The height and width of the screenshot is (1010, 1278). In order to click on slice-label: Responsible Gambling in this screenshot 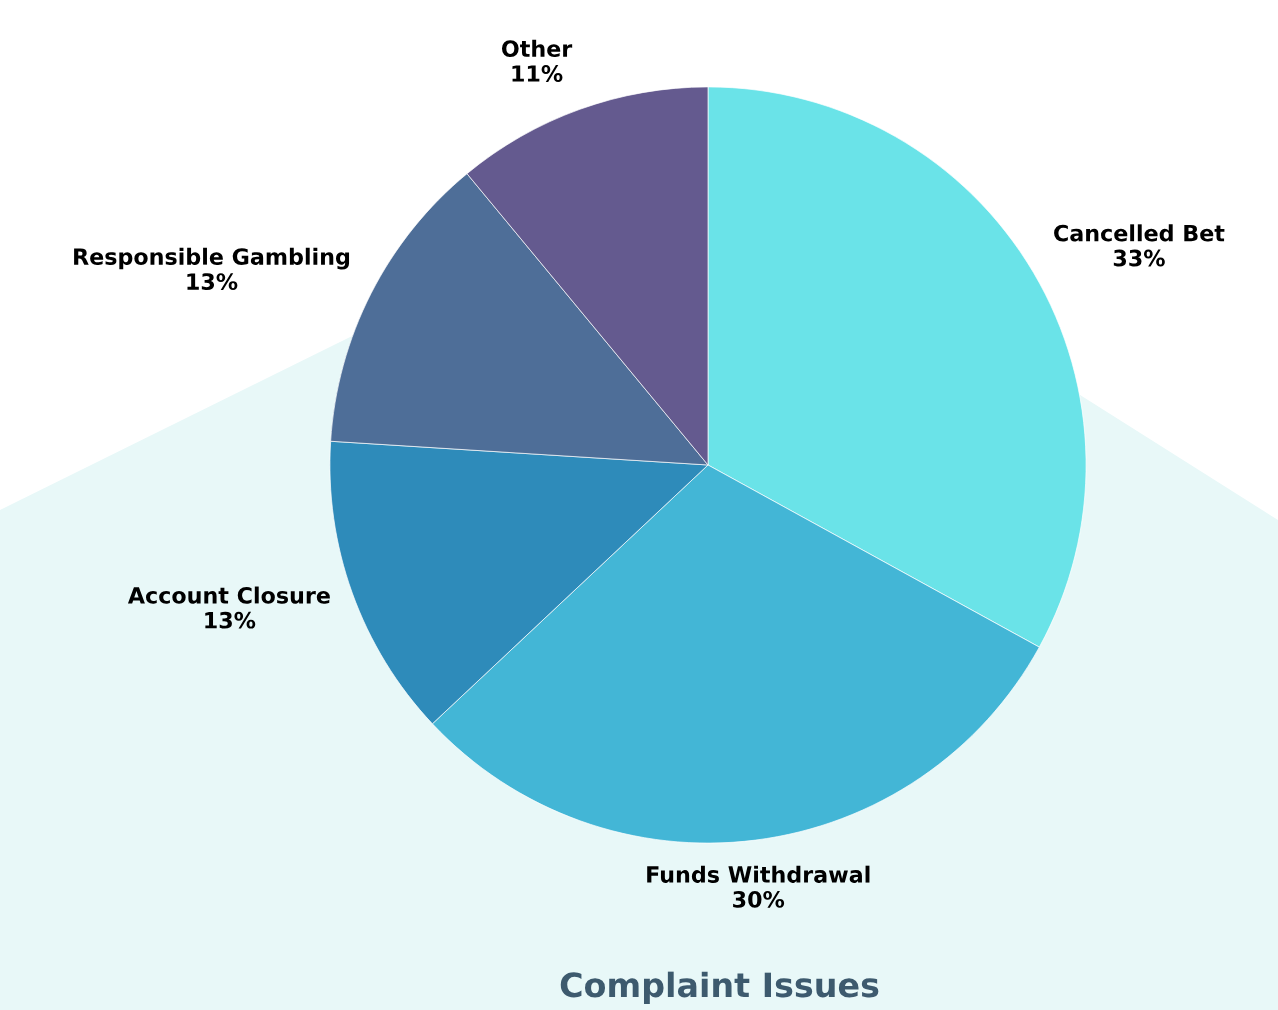, I will do `click(212, 258)`.